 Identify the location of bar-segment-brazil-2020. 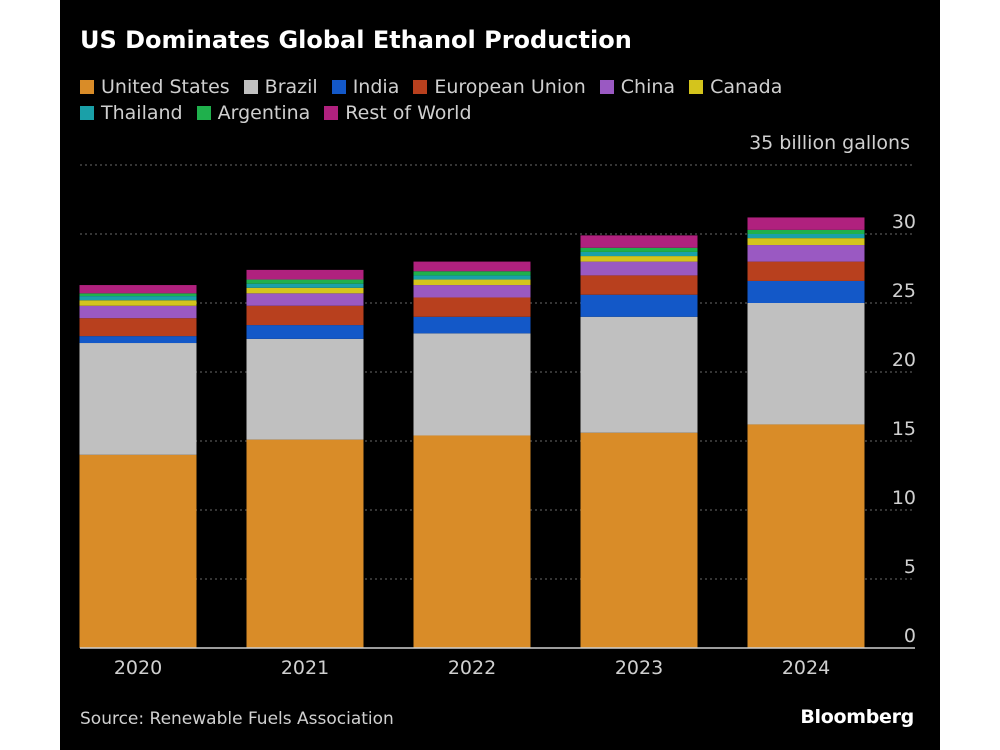
(138, 399).